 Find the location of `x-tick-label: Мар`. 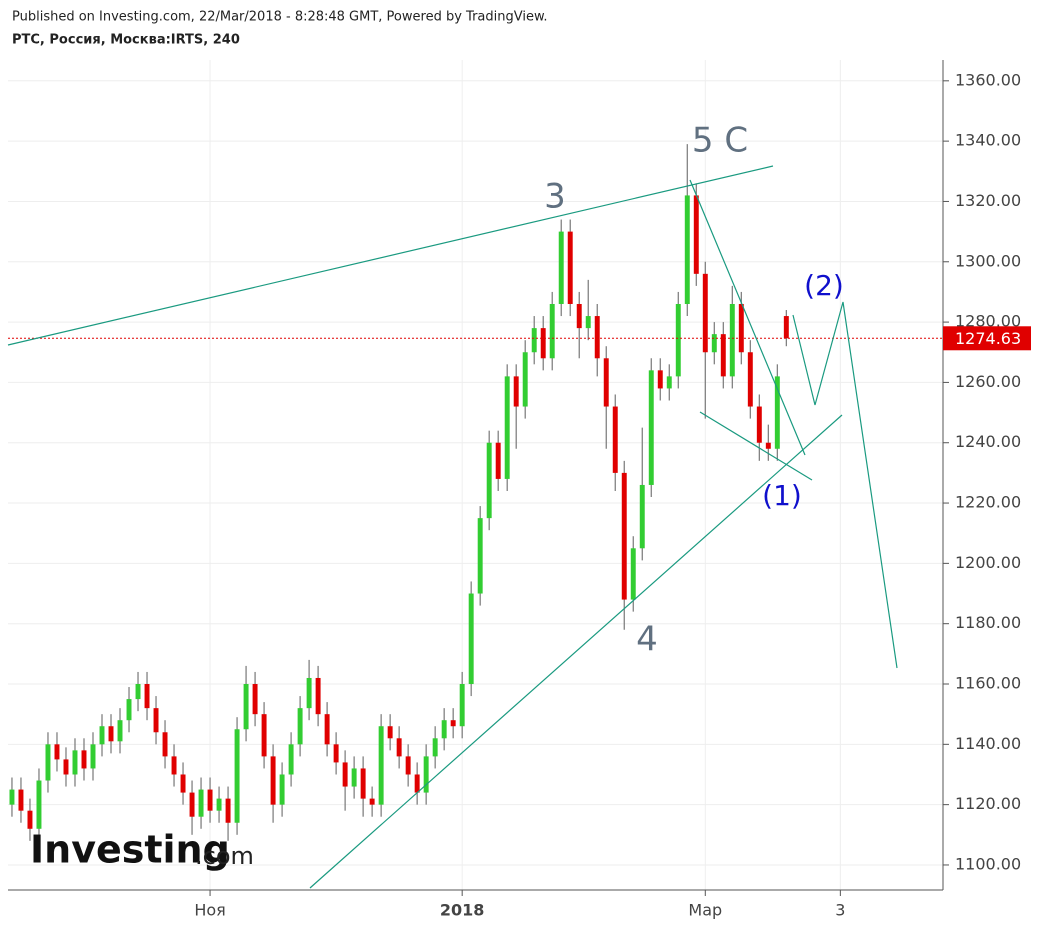

x-tick-label: Мар is located at coordinates (705, 910).